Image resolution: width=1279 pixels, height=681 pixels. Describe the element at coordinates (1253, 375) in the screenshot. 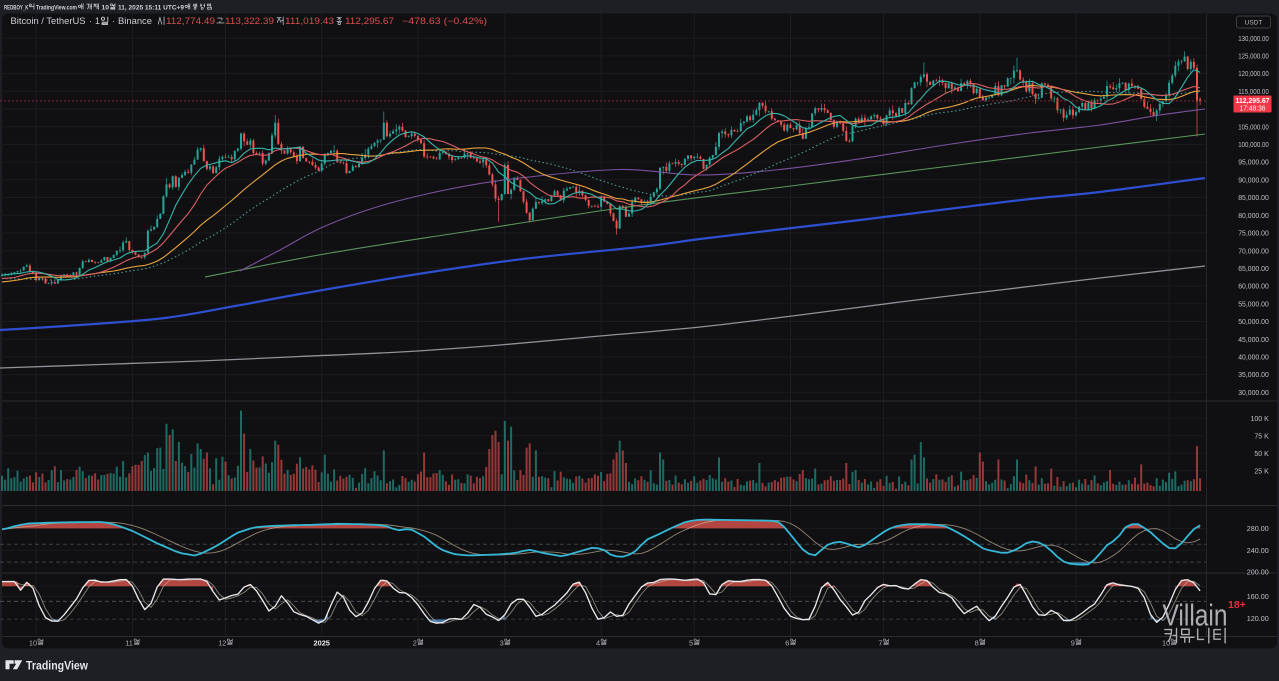

I see `svg-text: 35,000.00` at that location.